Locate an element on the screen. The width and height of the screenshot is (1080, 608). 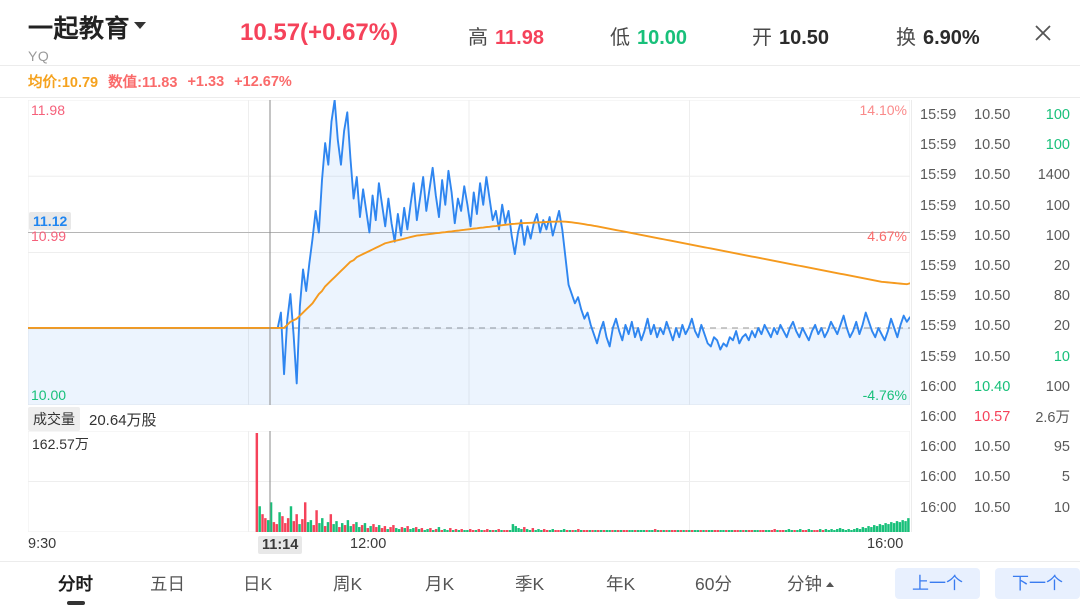
trade-volume: 80 is located at coordinates (1061, 296).